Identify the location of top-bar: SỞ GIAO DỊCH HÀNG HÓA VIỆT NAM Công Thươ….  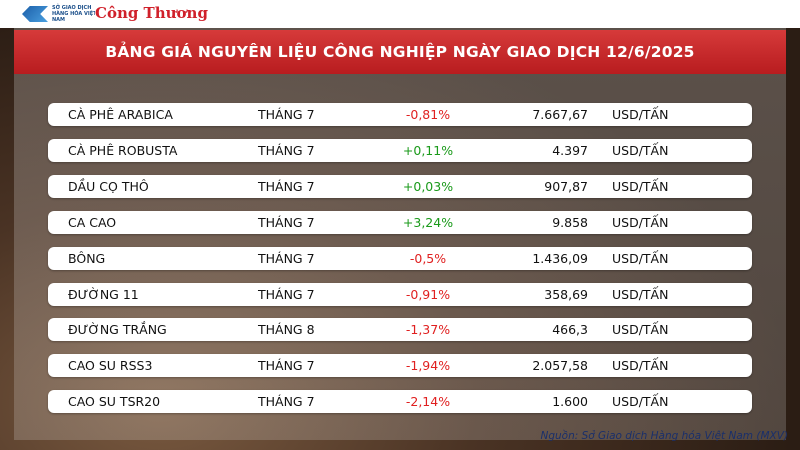
(400, 14).